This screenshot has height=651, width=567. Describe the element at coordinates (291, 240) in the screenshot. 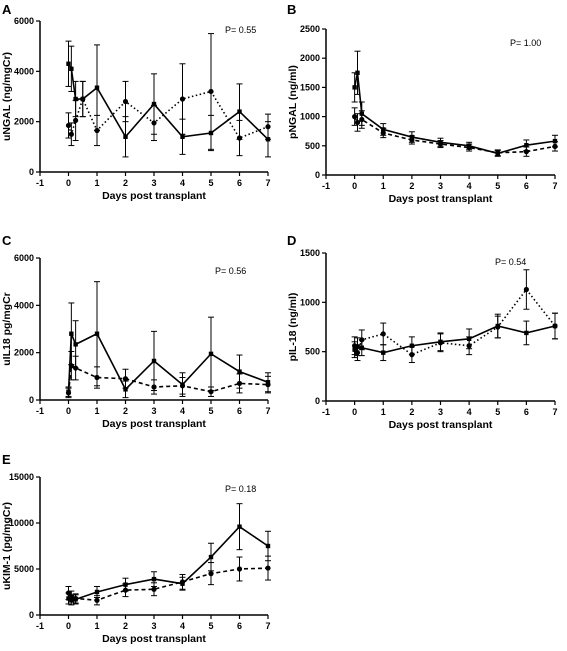

I see `panel-letter: D` at that location.